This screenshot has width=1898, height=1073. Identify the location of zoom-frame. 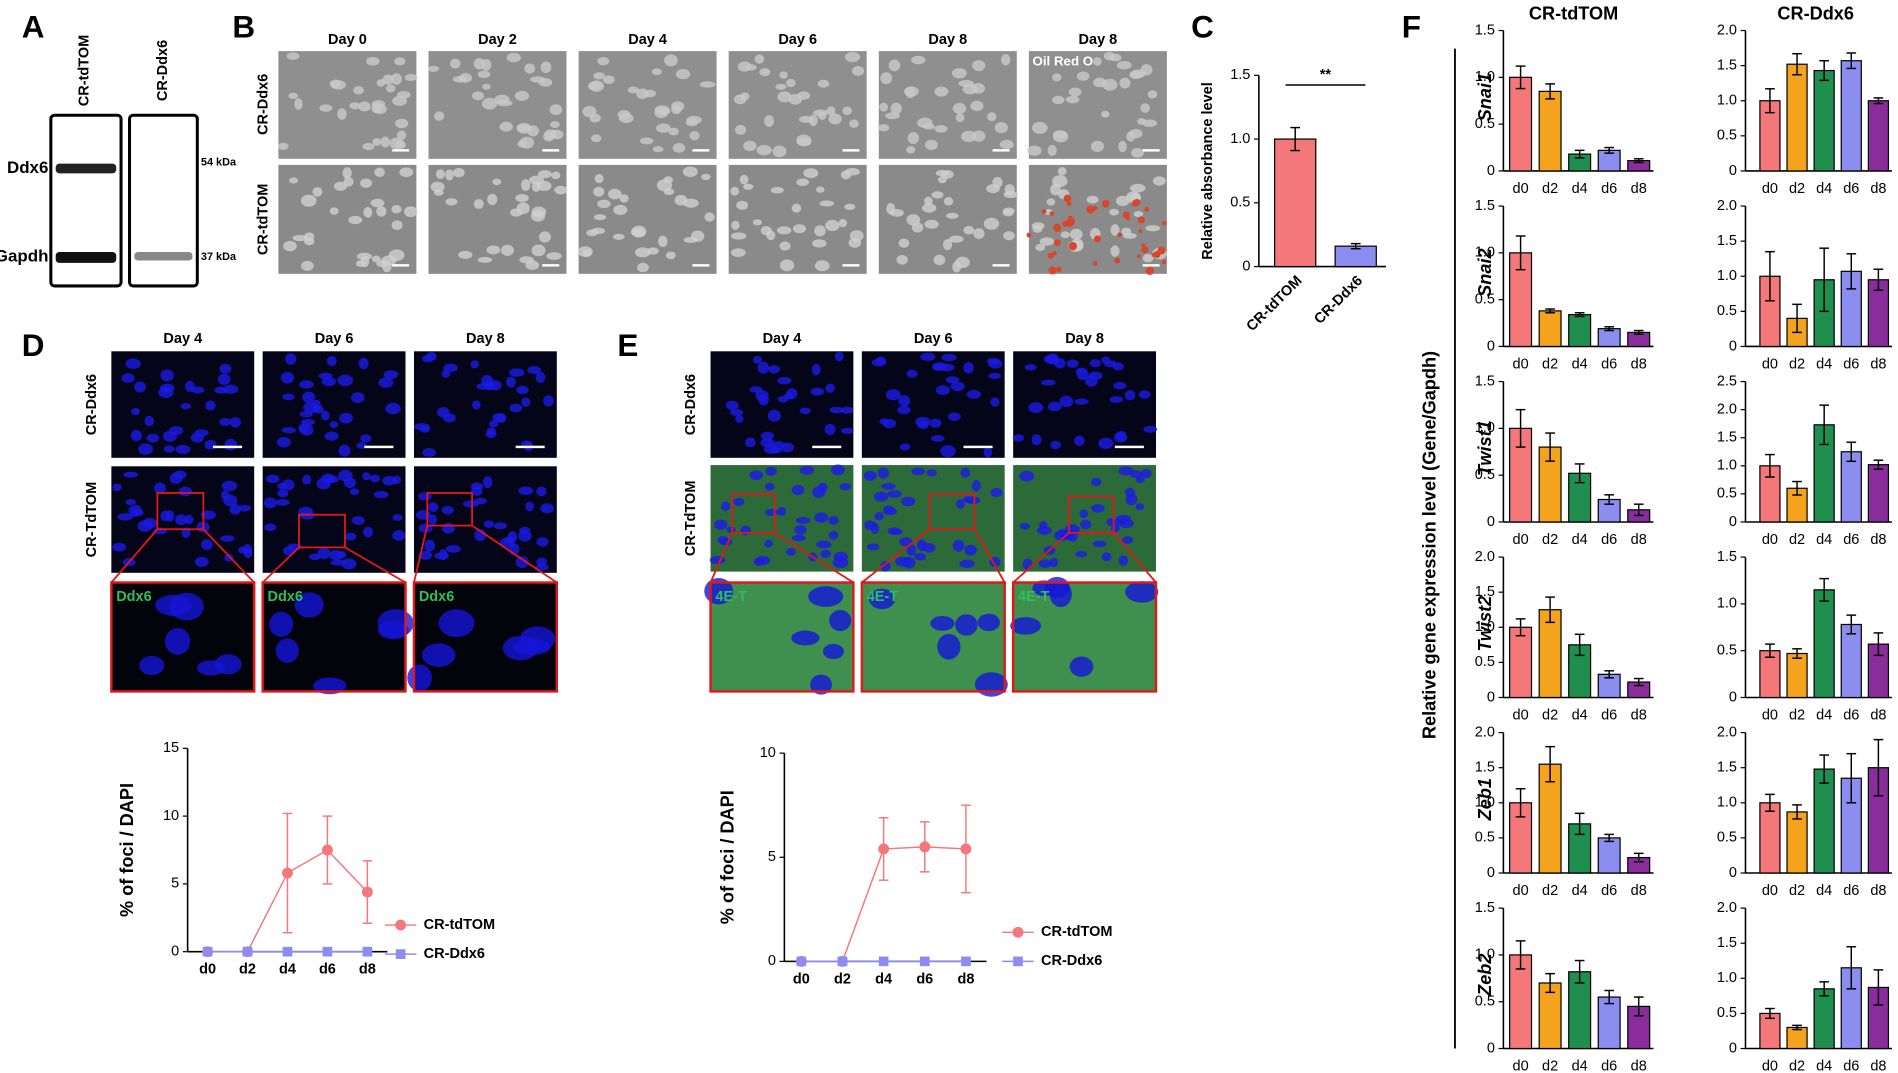
(1084, 637).